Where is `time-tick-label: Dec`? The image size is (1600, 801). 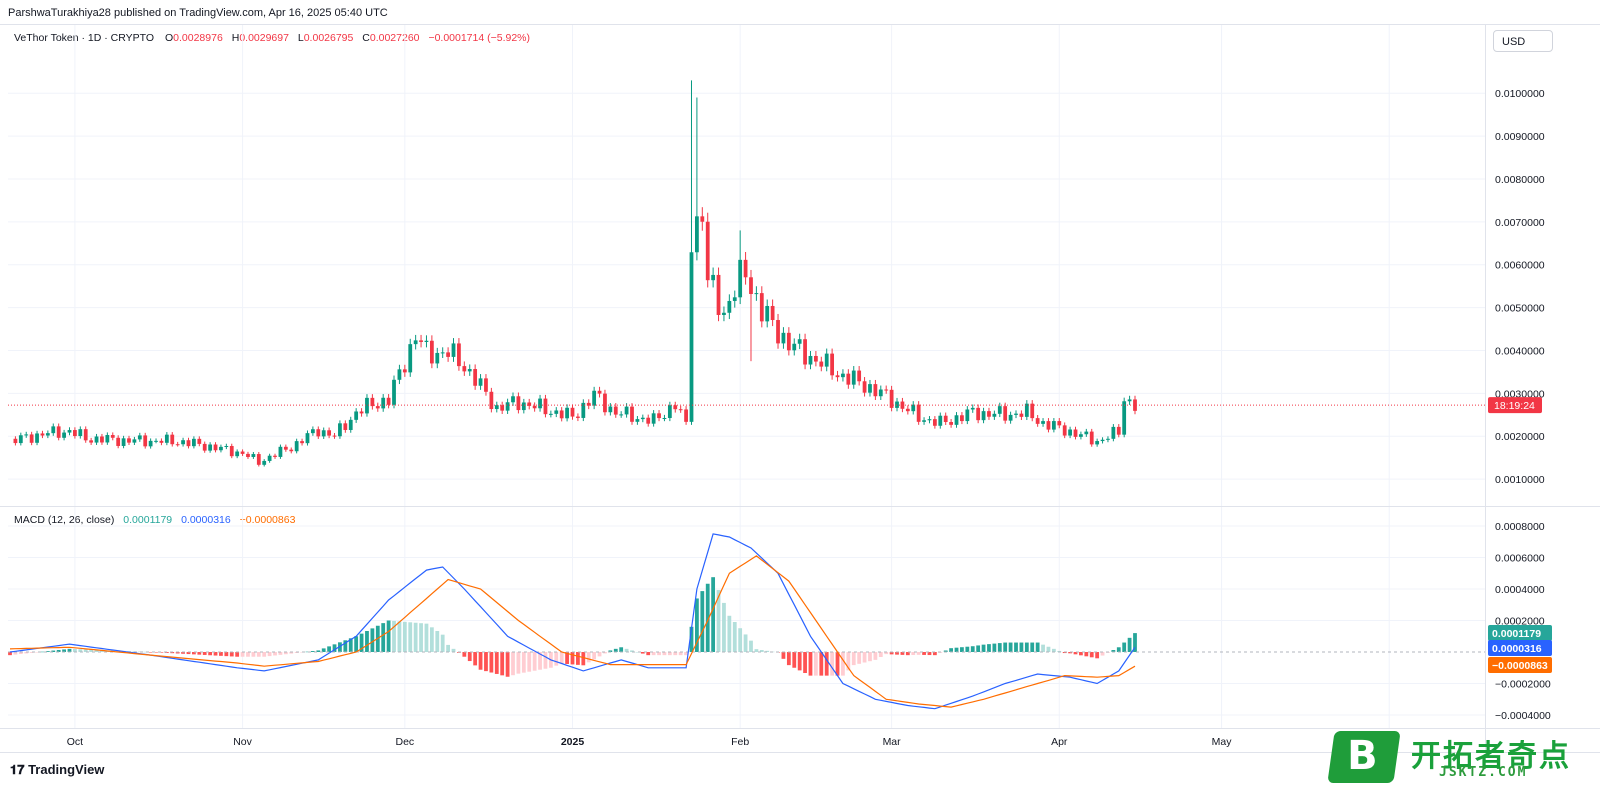
time-tick-label: Dec is located at coordinates (404, 742).